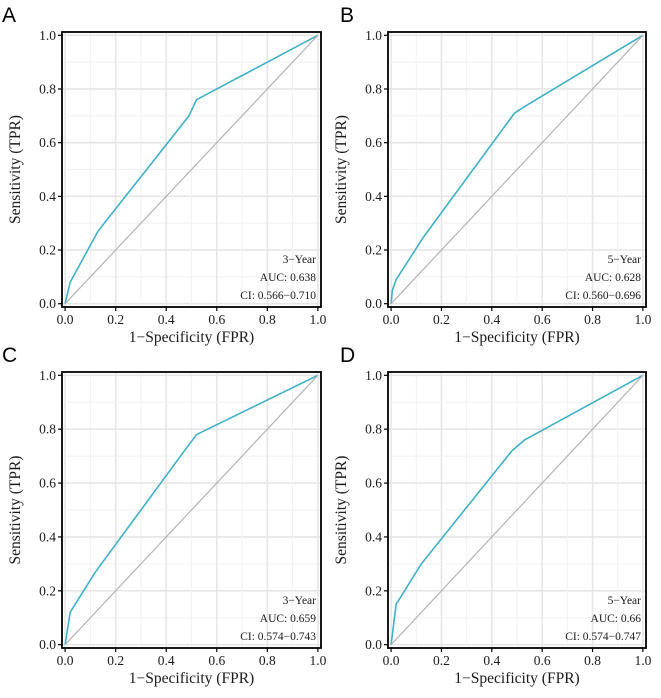 Image resolution: width=661 pixels, height=698 pixels. Describe the element at coordinates (9, 355) in the screenshot. I see `panel-letter: C` at that location.